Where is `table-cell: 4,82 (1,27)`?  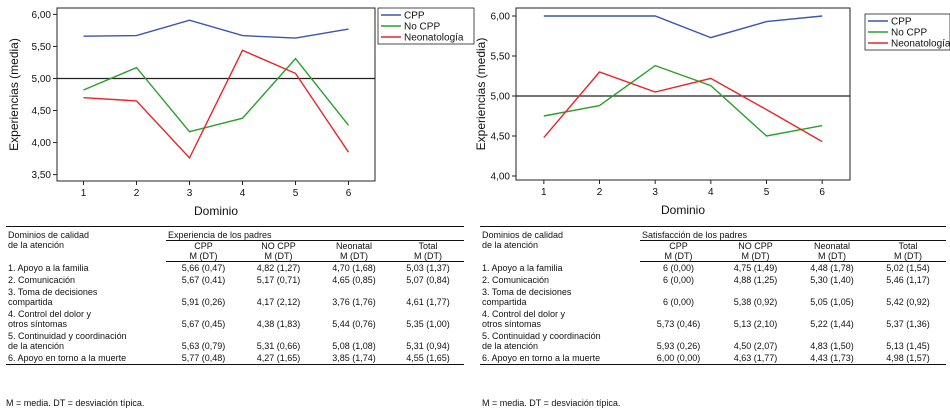 table-cell: 4,82 (1,27) is located at coordinates (278, 268).